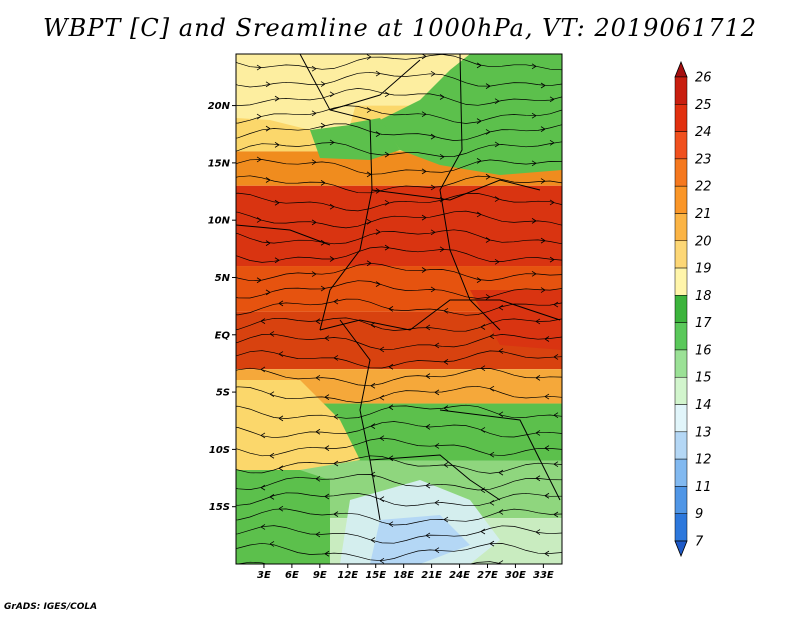  What do you see at coordinates (431, 575) in the screenshot?
I see `lon-label: 21E` at bounding box center [431, 575].